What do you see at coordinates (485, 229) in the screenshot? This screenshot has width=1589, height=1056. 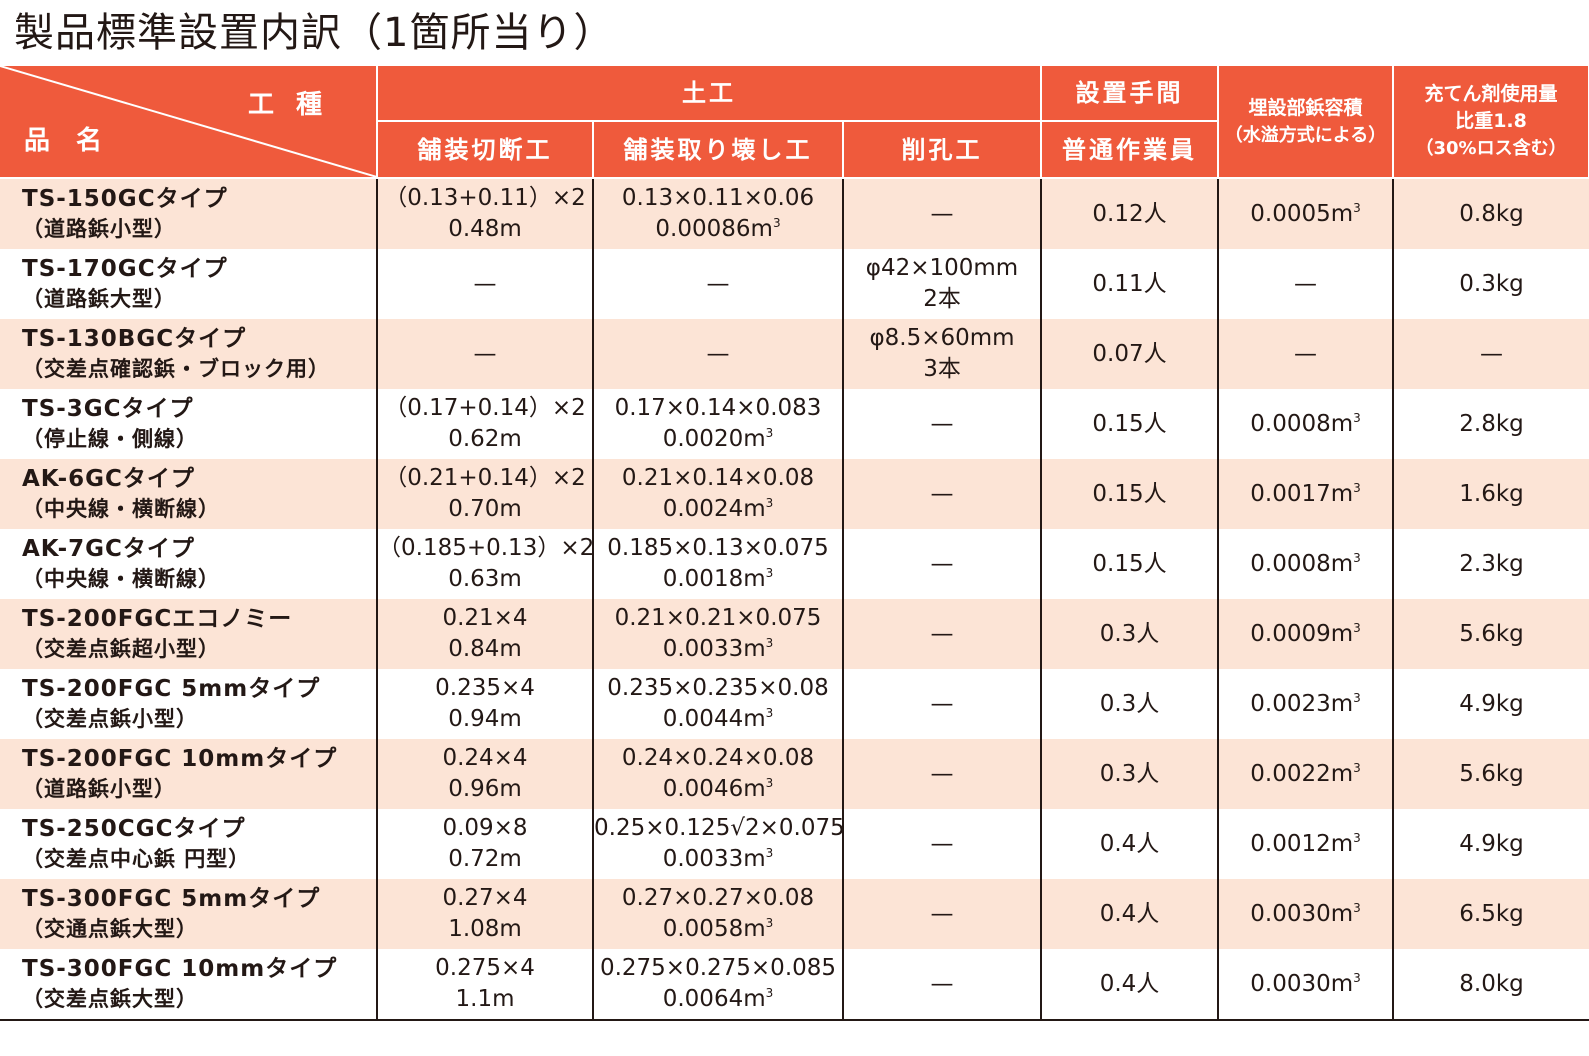 I see `cut-length: 0.48m` at bounding box center [485, 229].